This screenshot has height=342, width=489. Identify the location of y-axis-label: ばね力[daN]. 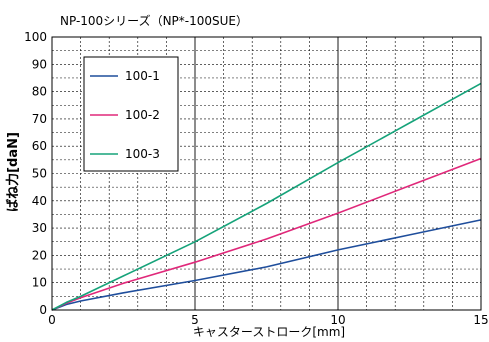
(13, 172).